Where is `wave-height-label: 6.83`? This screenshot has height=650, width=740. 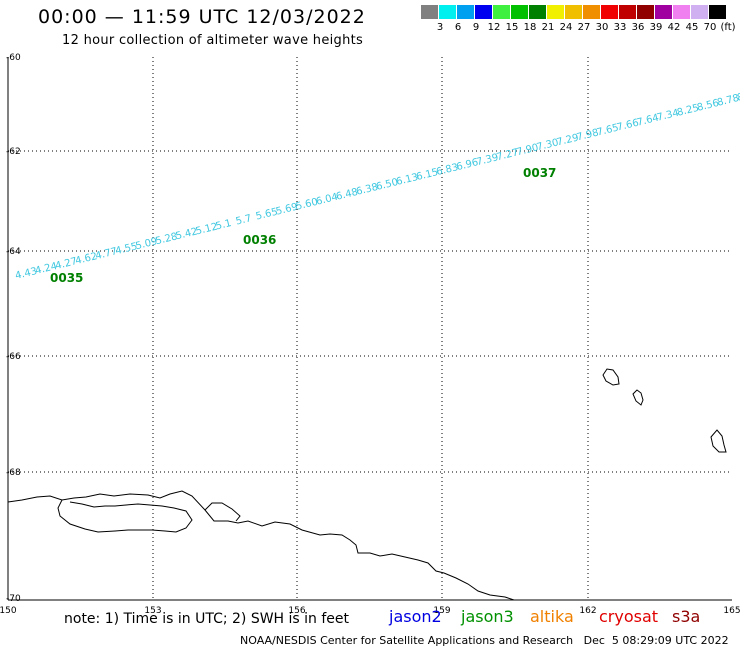 wave-height-label: 6.83 is located at coordinates (447, 170).